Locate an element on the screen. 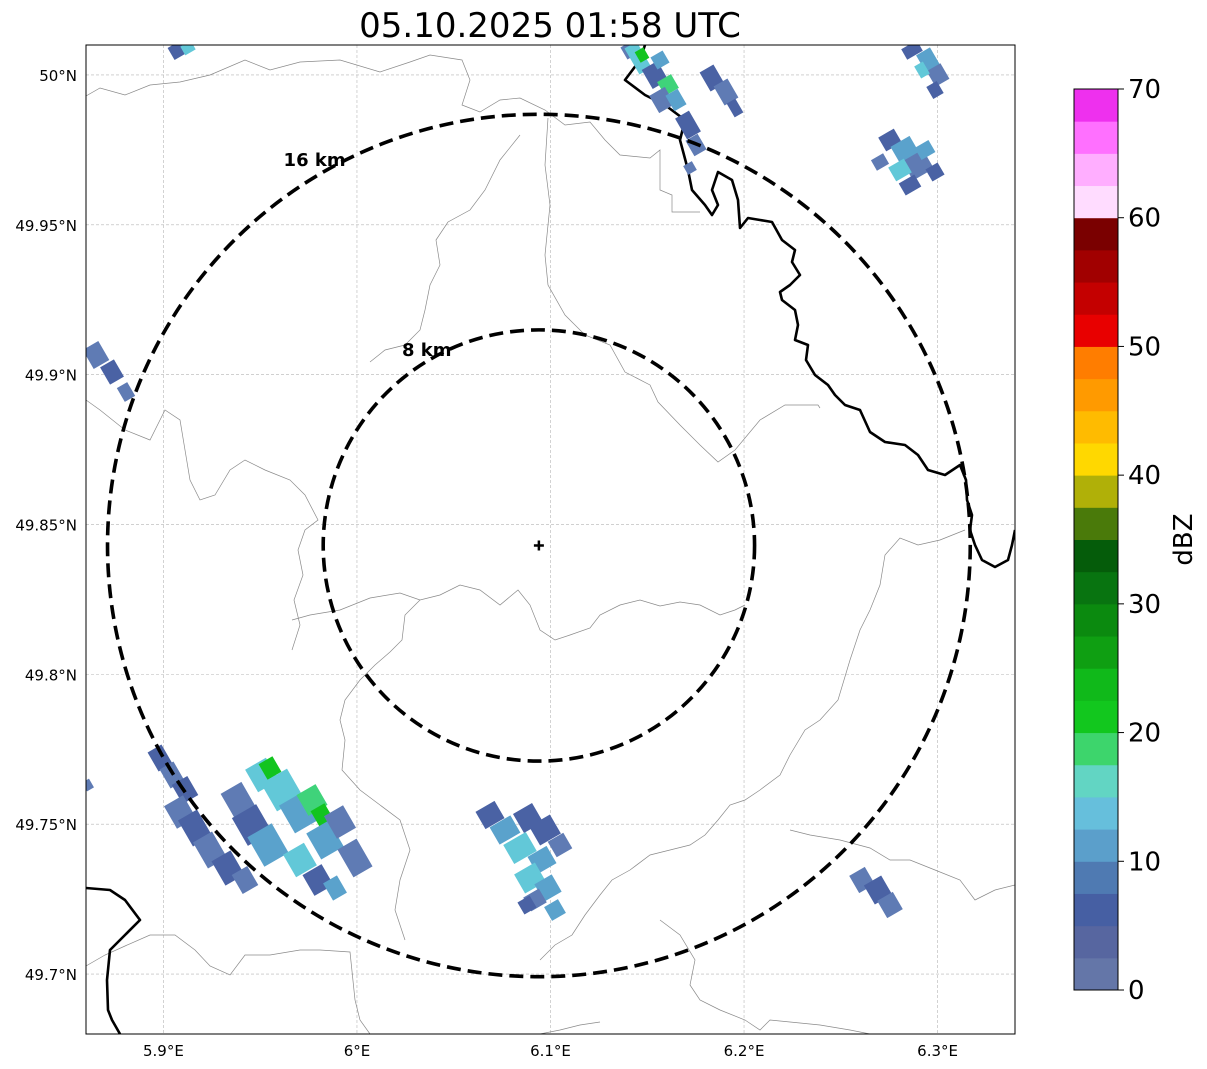 The width and height of the screenshot is (1207, 1069). colorbar-tick-label: 20 is located at coordinates (1144, 734).